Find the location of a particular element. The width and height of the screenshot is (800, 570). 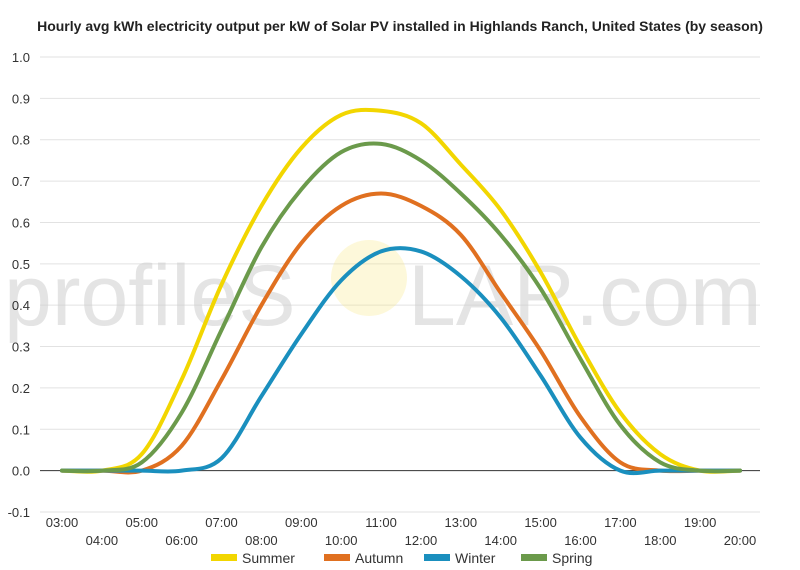

x-tick-label: 19:00 is located at coordinates (700, 522).